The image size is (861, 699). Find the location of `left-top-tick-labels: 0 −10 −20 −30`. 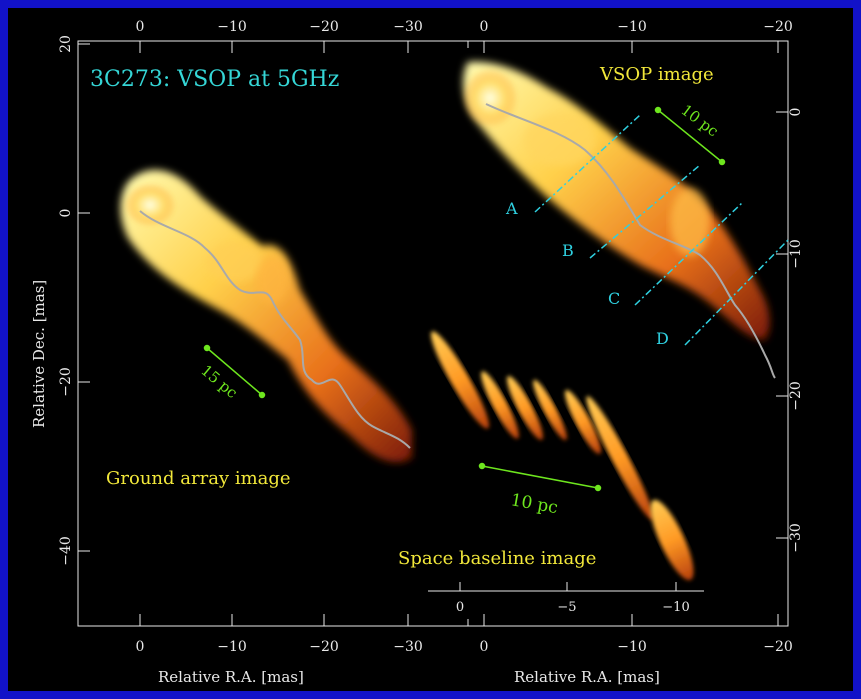

left-top-tick-labels: 0 −10 −20 −30 is located at coordinates (279, 27).